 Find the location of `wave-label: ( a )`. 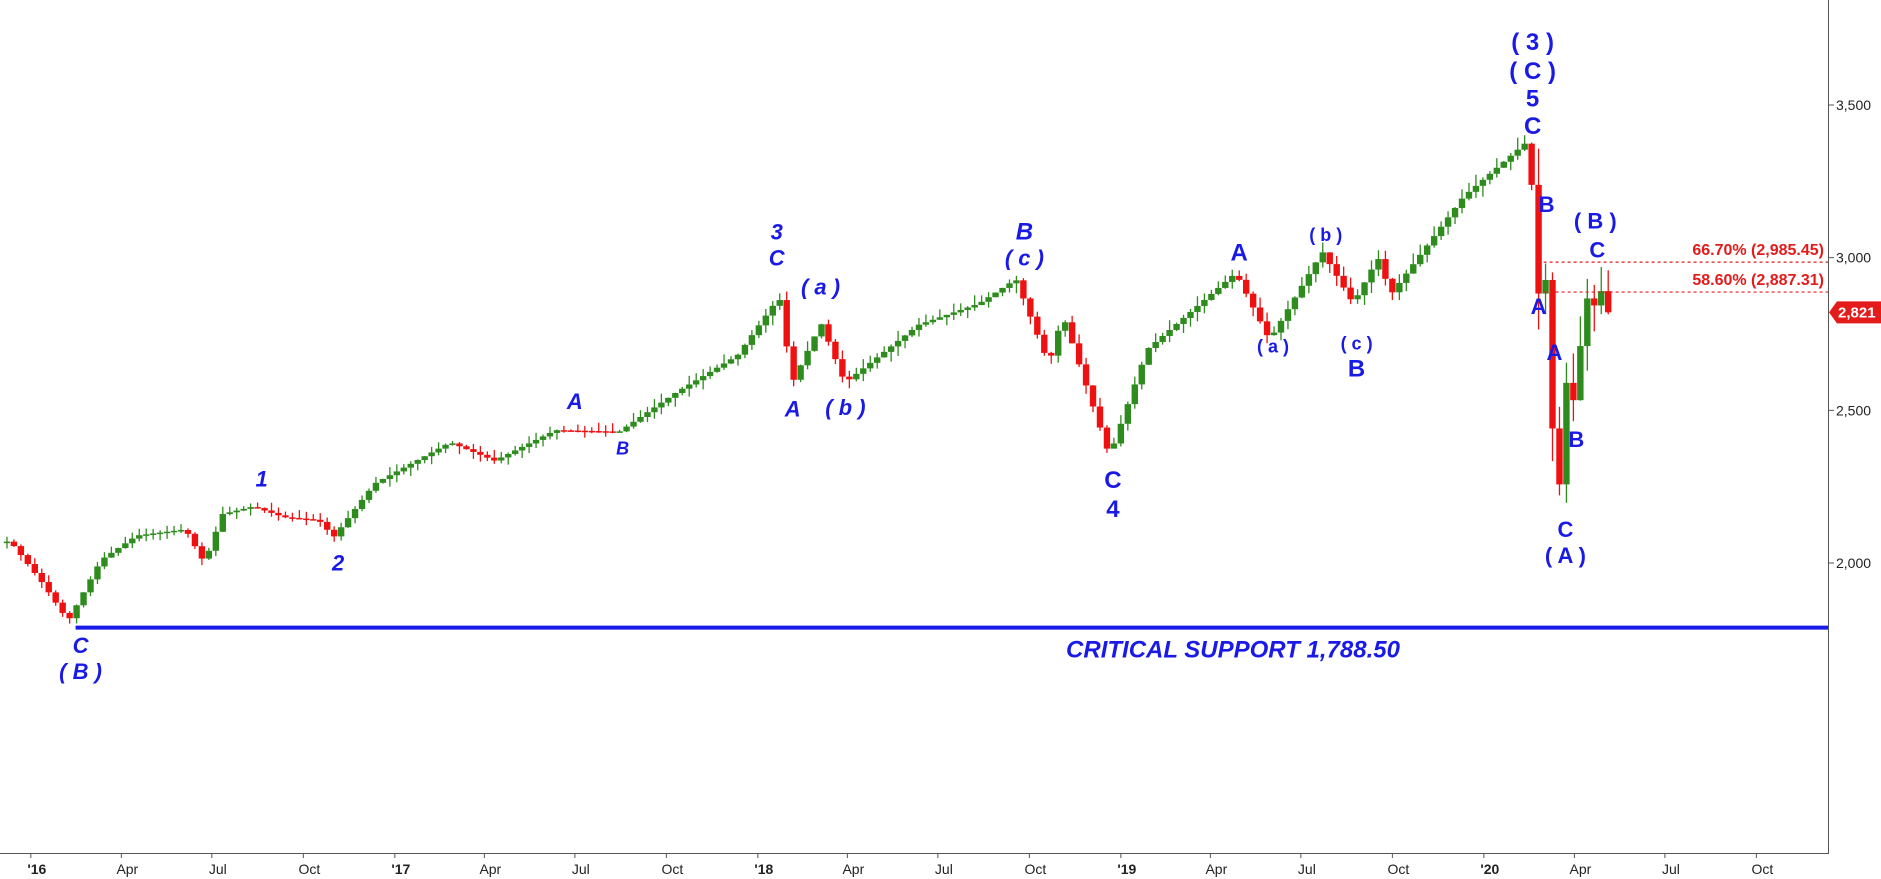

wave-label: ( a ) is located at coordinates (820, 286).